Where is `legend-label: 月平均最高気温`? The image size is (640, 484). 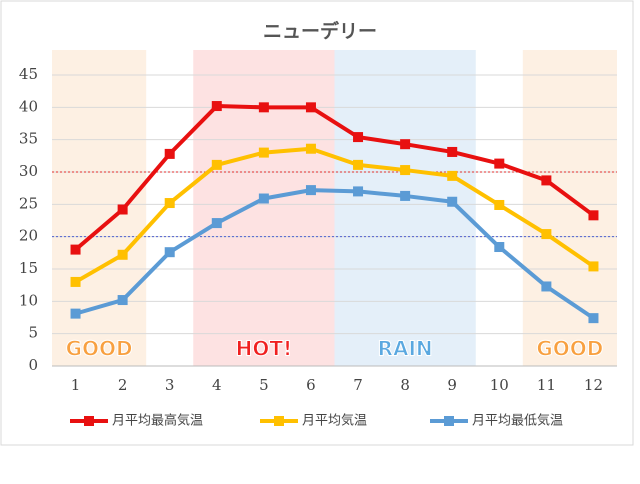 legend-label: 月平均最高気温 is located at coordinates (157, 421).